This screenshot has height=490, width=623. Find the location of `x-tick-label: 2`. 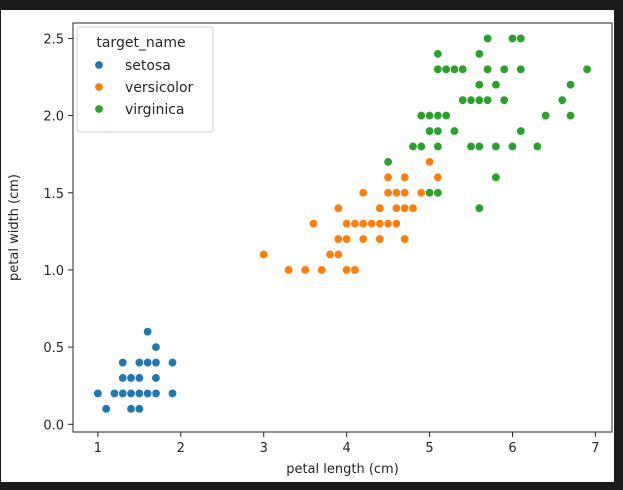

x-tick-label: 2 is located at coordinates (181, 448).